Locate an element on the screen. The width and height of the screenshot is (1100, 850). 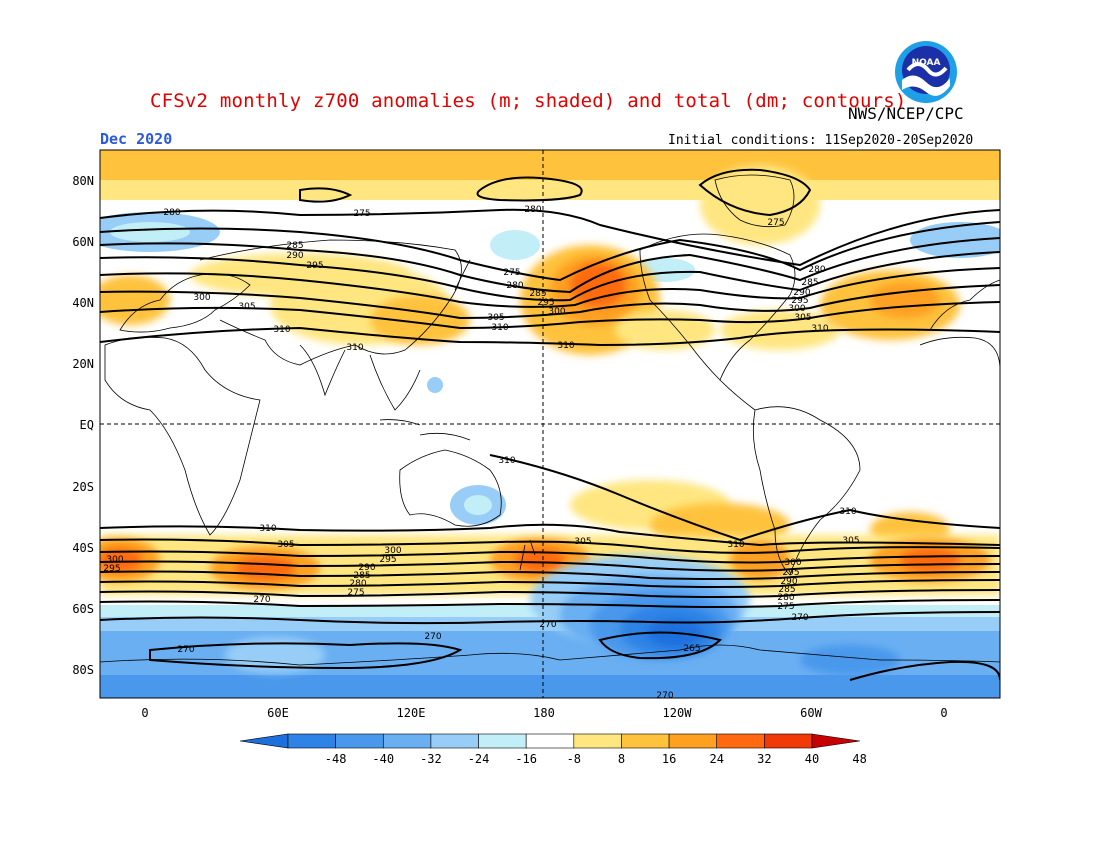
lat-label: 40S is located at coordinates (83, 548).